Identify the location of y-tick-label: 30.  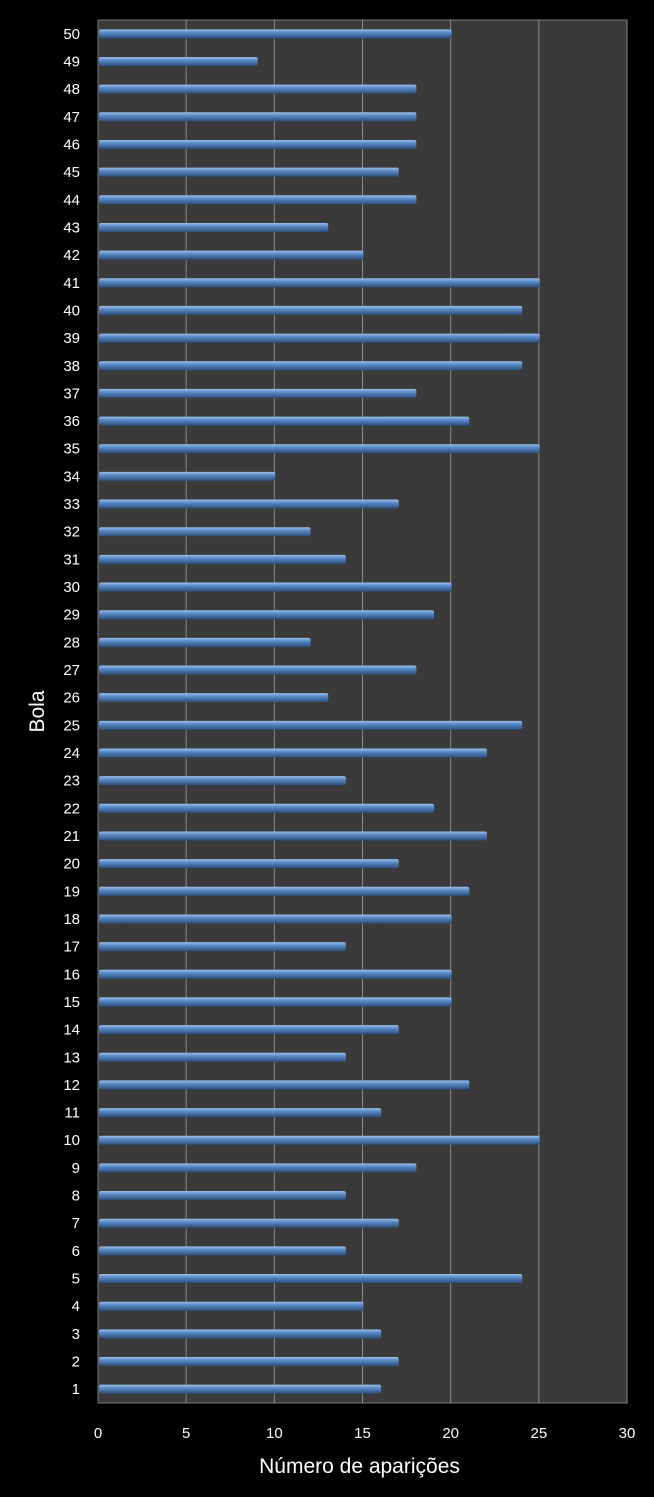
(71, 587).